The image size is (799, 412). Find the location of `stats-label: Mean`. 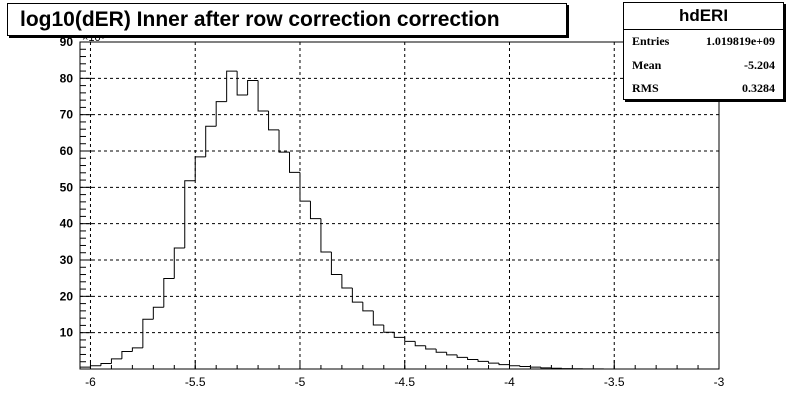

stats-label: Mean is located at coordinates (647, 64).